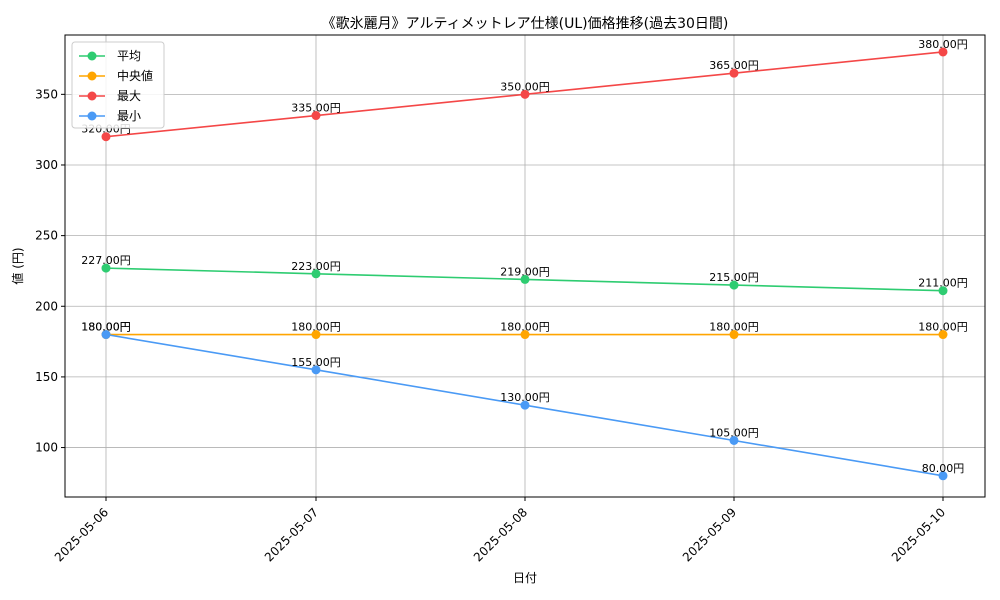 Image resolution: width=1000 pixels, height=600 pixels. I want to click on data-label: 227.00円, so click(106, 260).